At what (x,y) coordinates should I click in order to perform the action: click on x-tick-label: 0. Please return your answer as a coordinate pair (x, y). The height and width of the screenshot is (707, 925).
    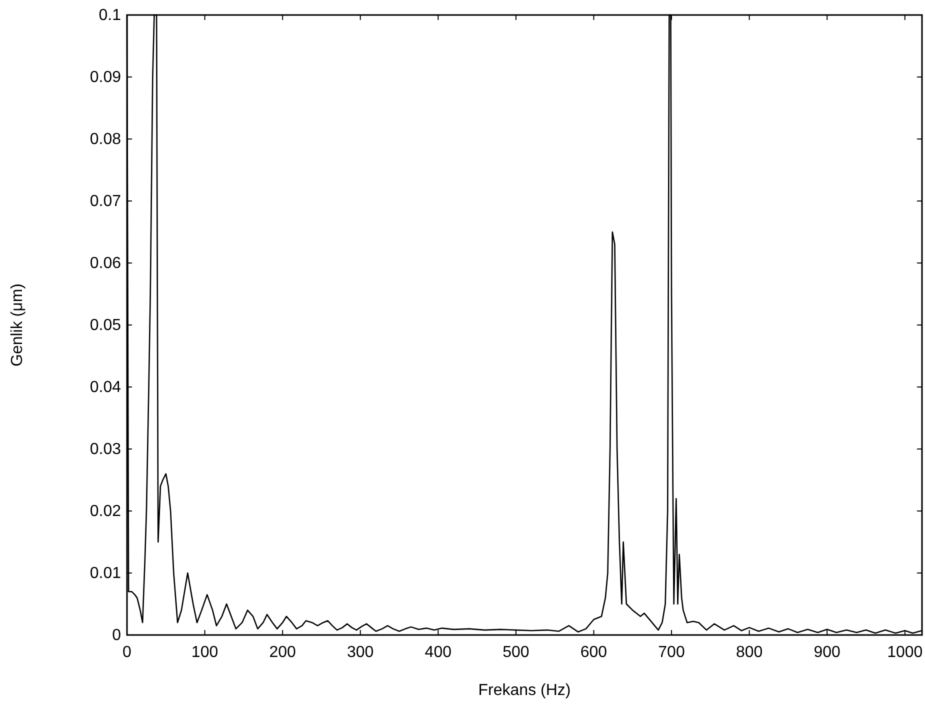
    Looking at the image, I should click on (127, 652).